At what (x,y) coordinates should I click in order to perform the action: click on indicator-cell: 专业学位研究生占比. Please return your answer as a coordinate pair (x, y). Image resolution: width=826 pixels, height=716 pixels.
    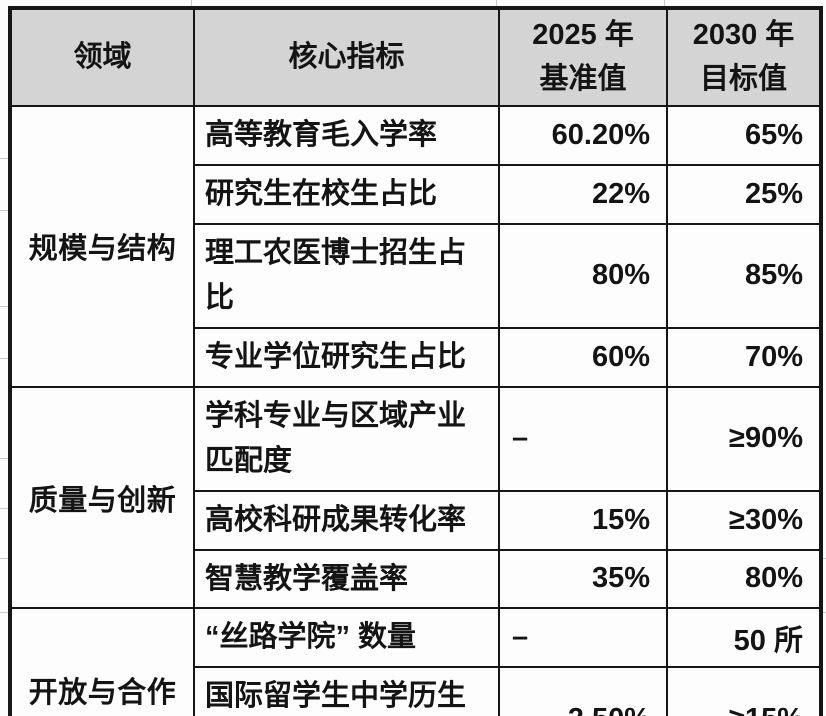
    Looking at the image, I should click on (346, 357).